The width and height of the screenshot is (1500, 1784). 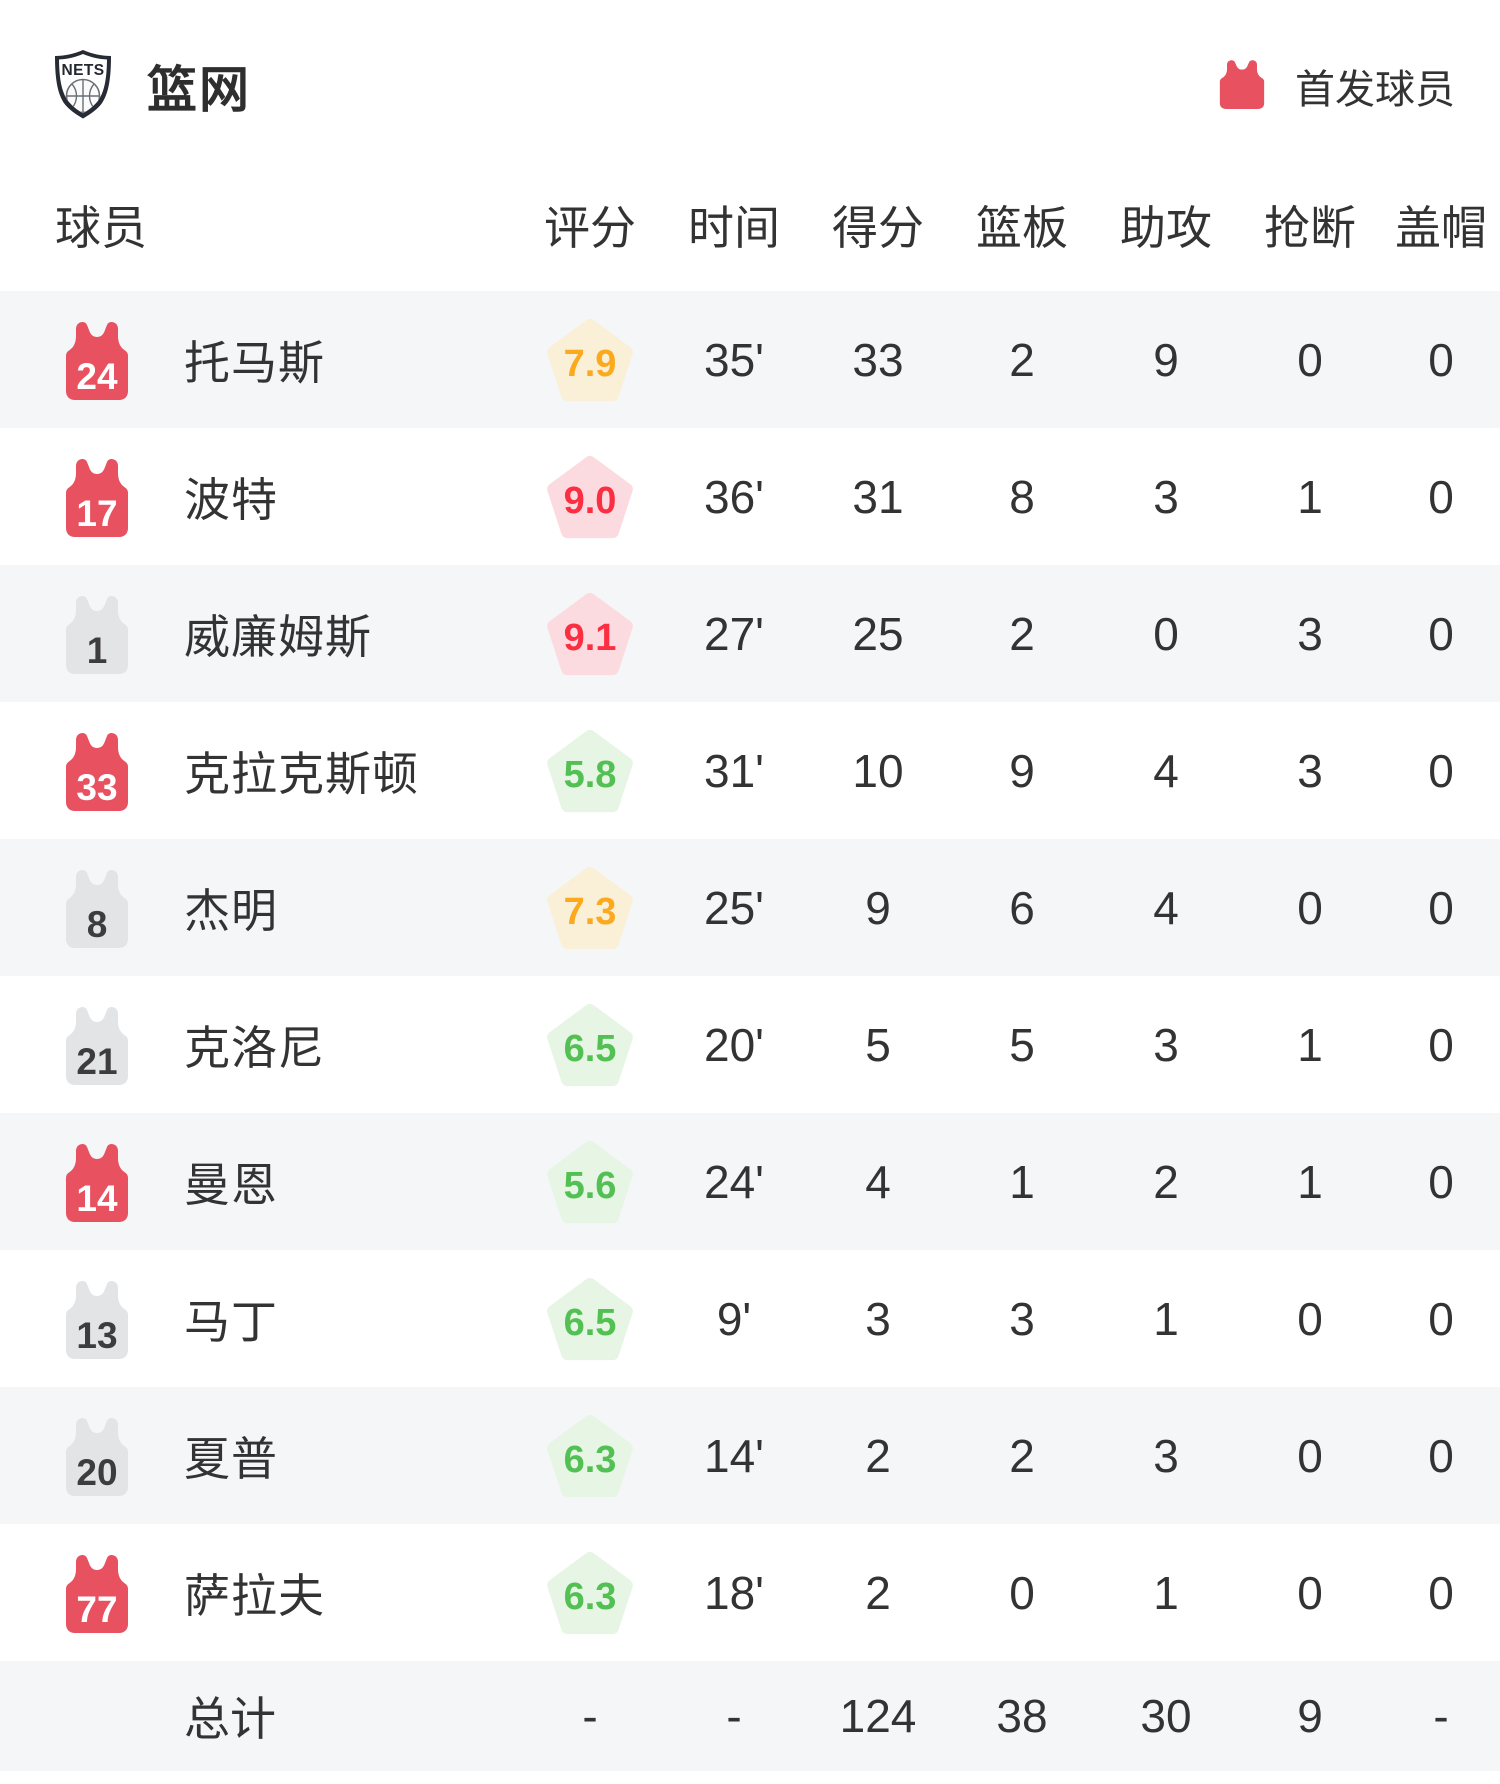 I want to click on rating-value: 5.8, so click(x=590, y=774).